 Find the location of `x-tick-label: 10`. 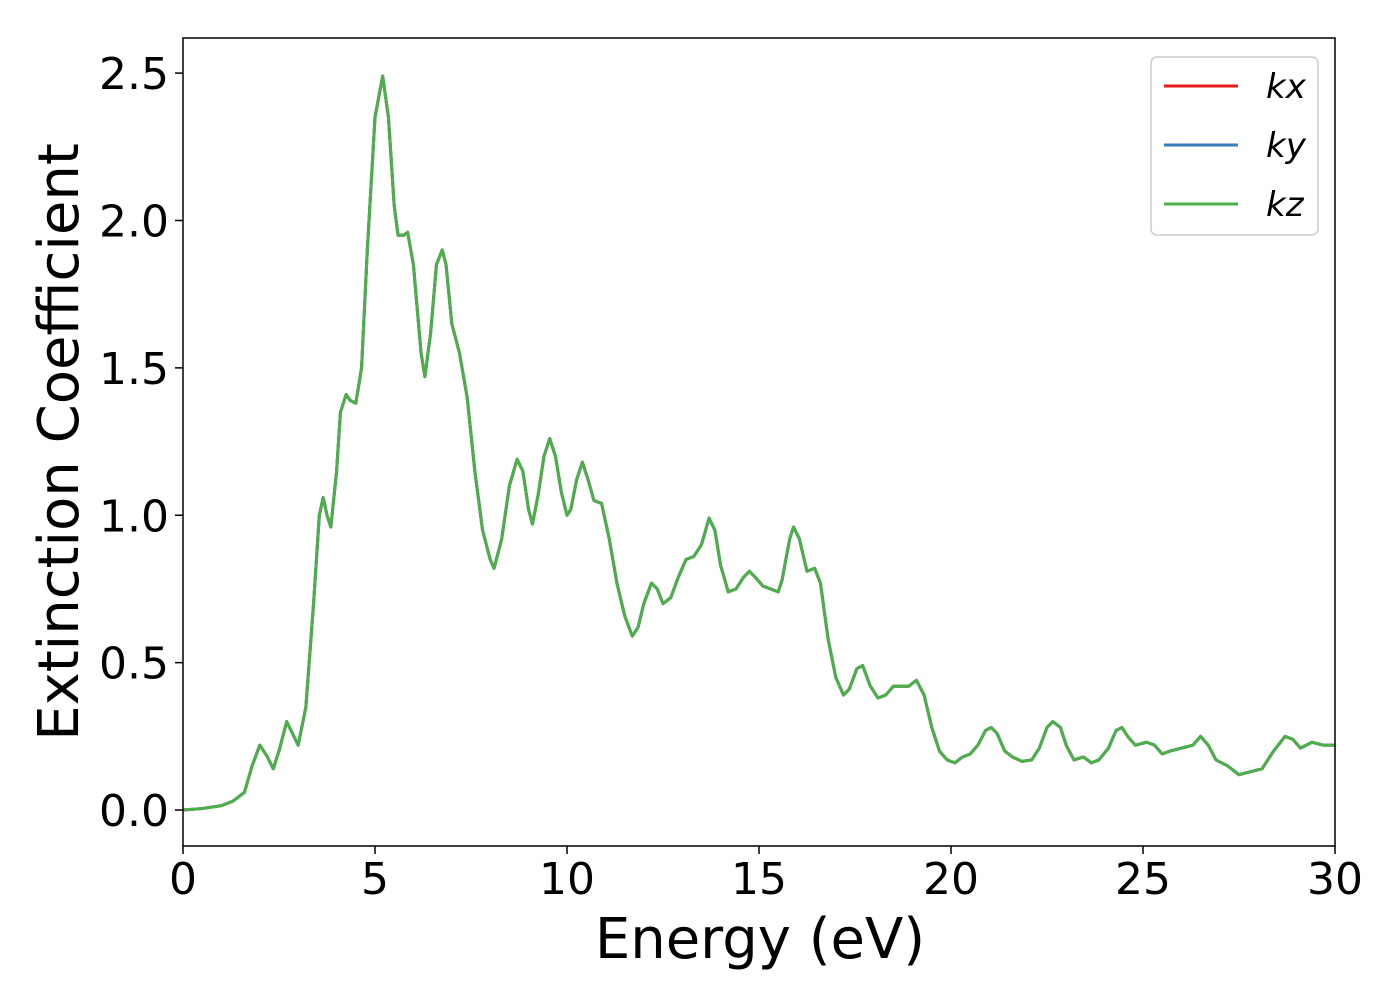

x-tick-label: 10 is located at coordinates (567, 879).